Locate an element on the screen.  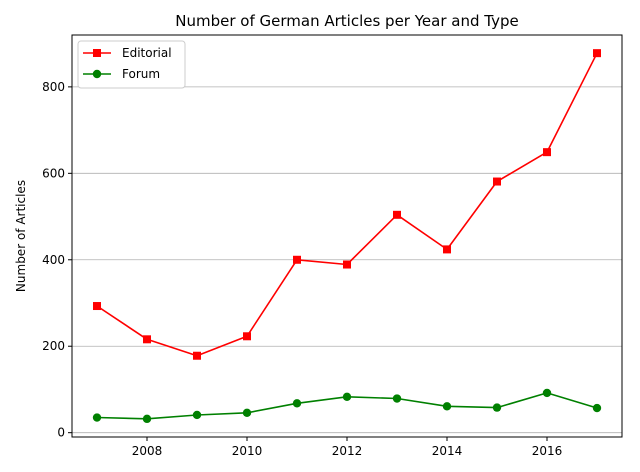
y-tick-label-800: 800 is located at coordinates (53, 87).